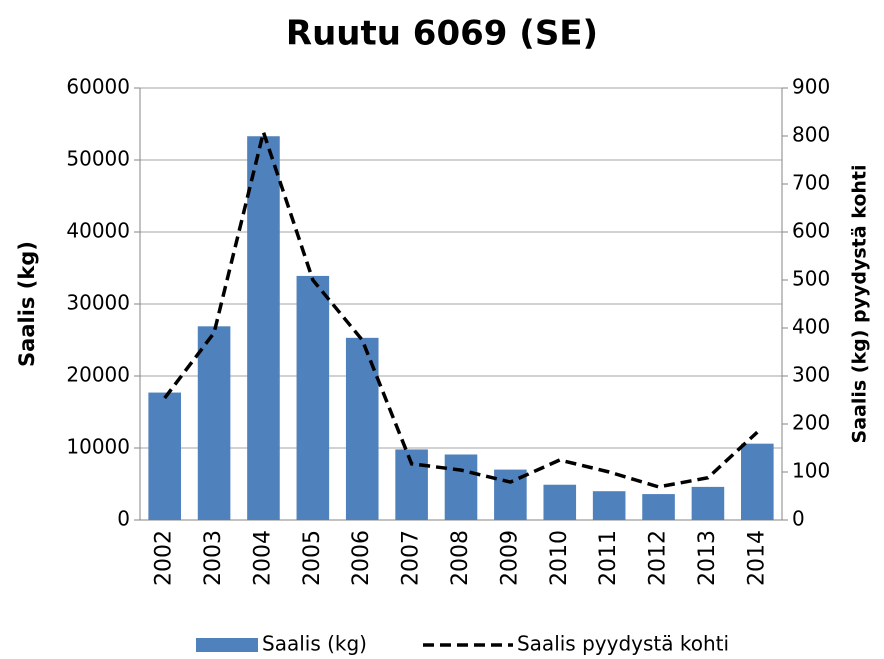  Describe the element at coordinates (442, 34) in the screenshot. I see `chart-title: Ruutu 6069 (SE)` at that location.